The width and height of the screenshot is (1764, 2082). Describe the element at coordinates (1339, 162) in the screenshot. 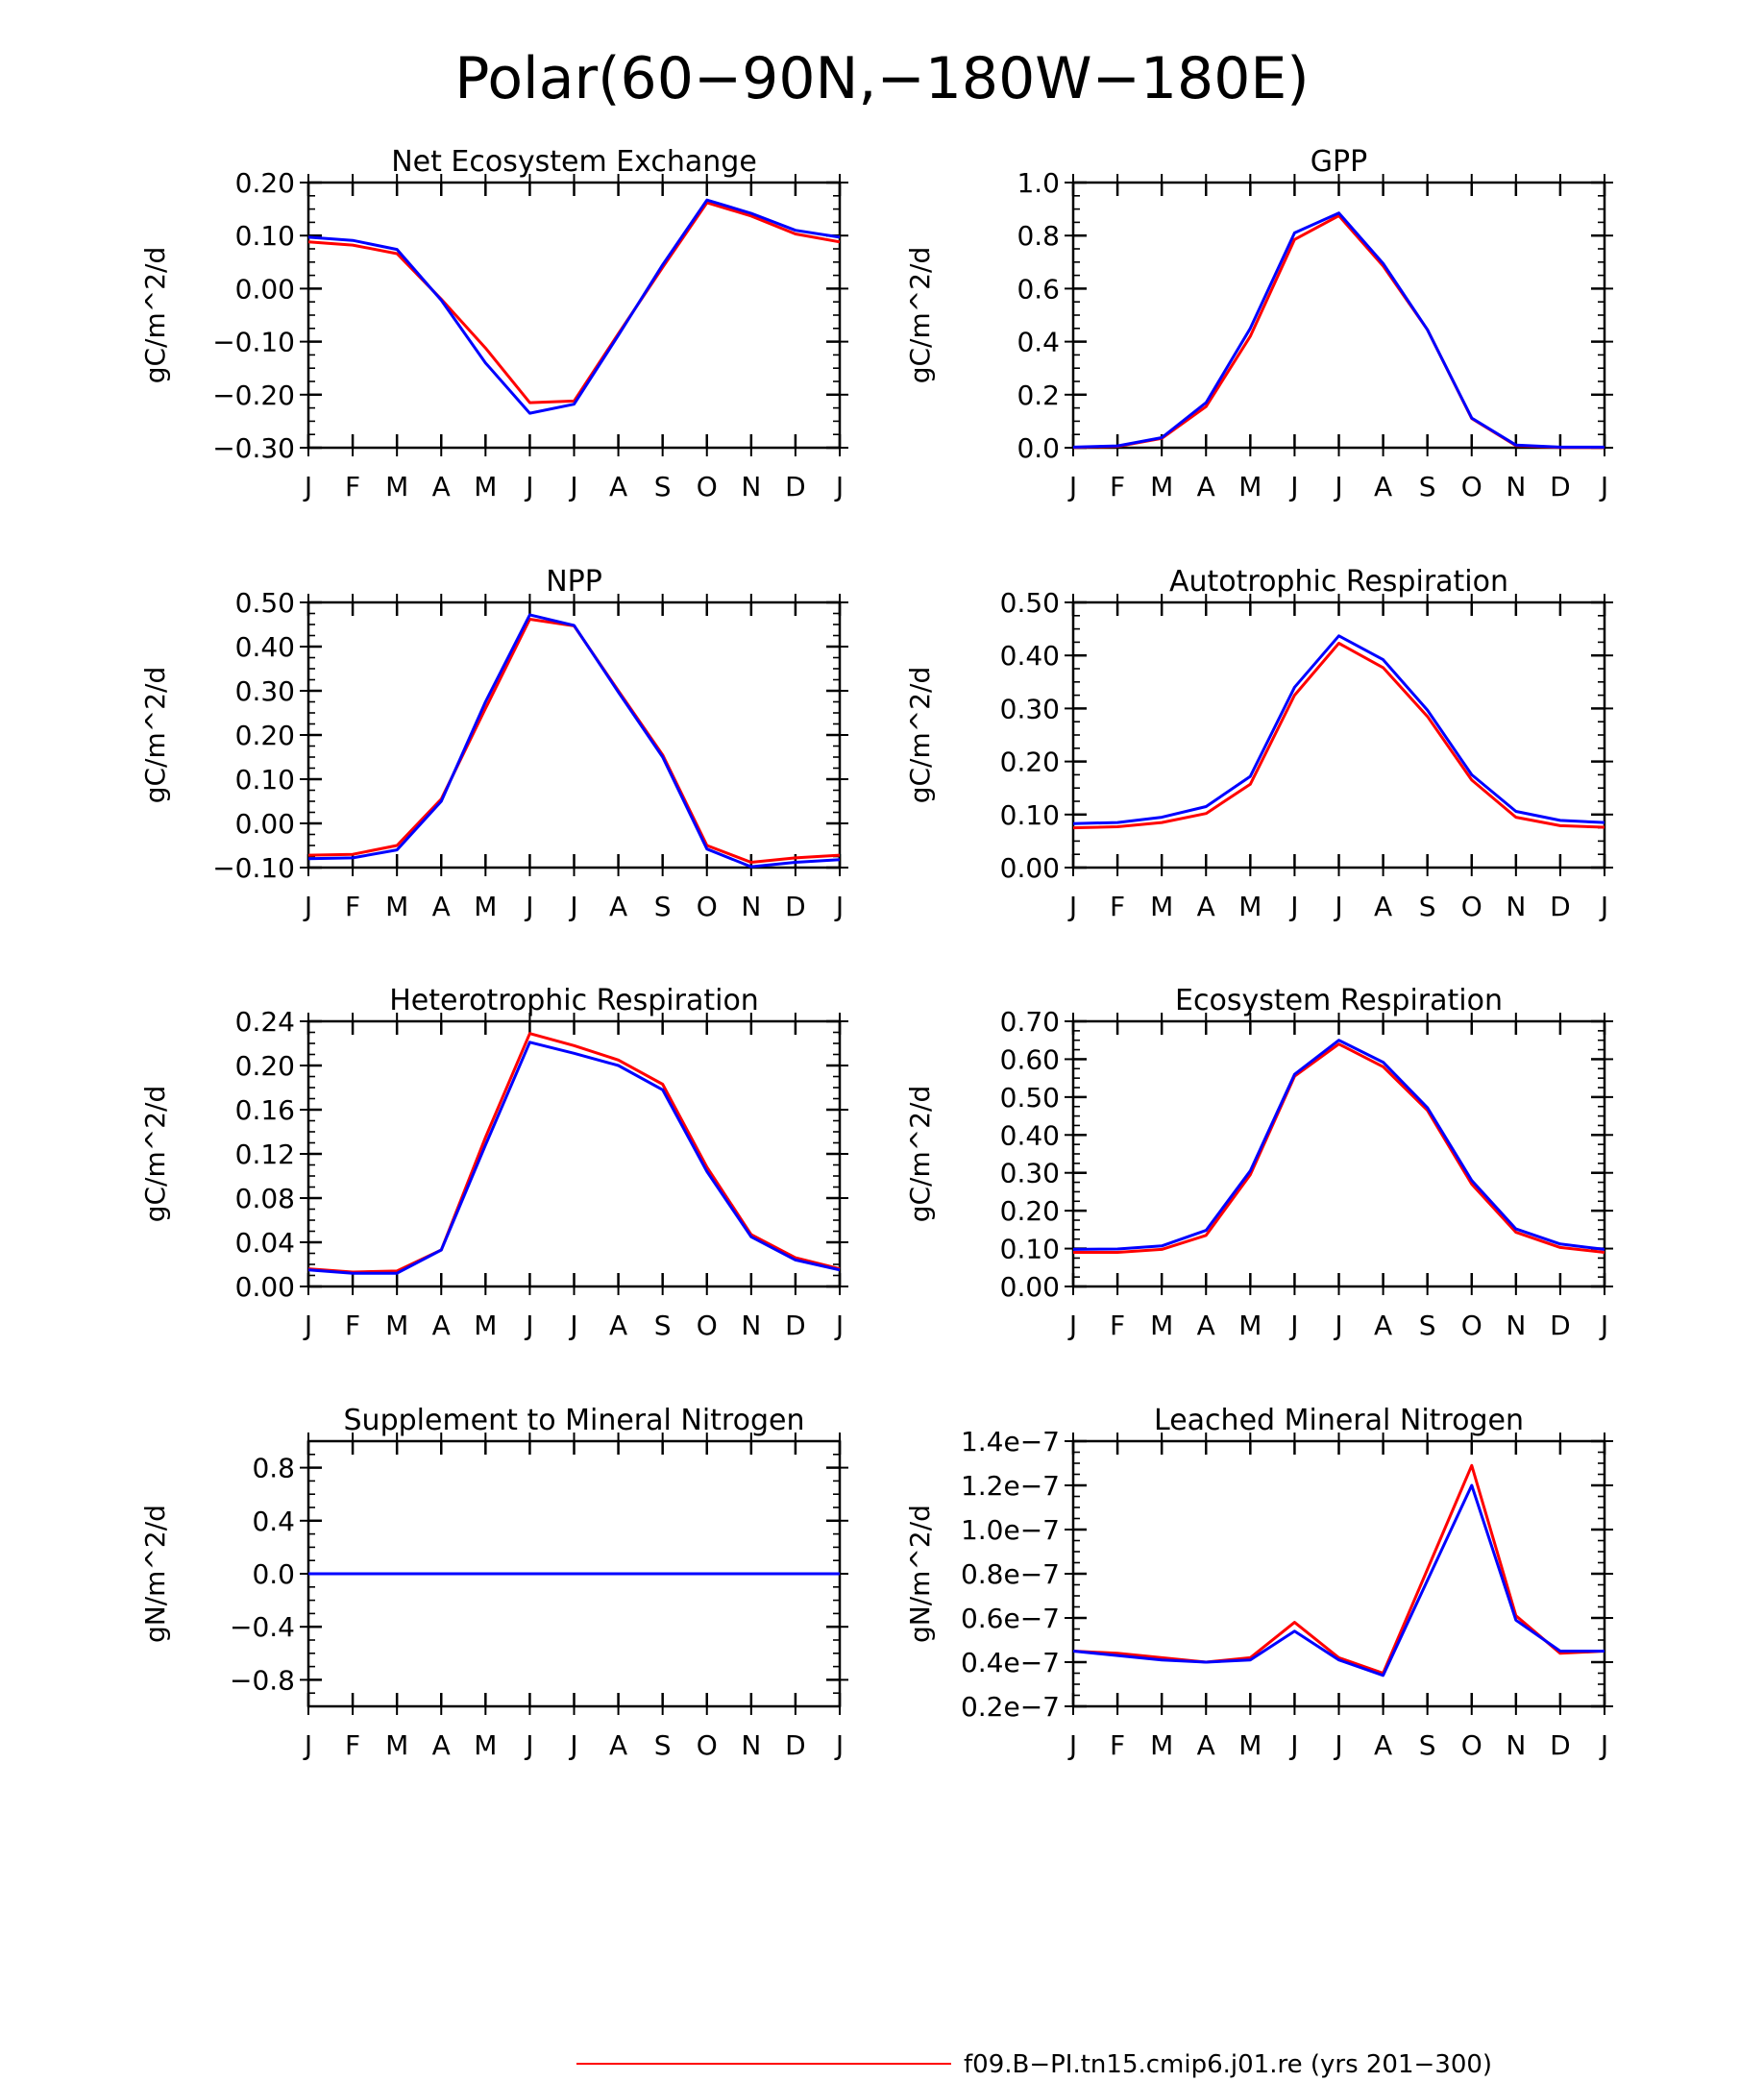

I see `panel-title: GPP` at that location.